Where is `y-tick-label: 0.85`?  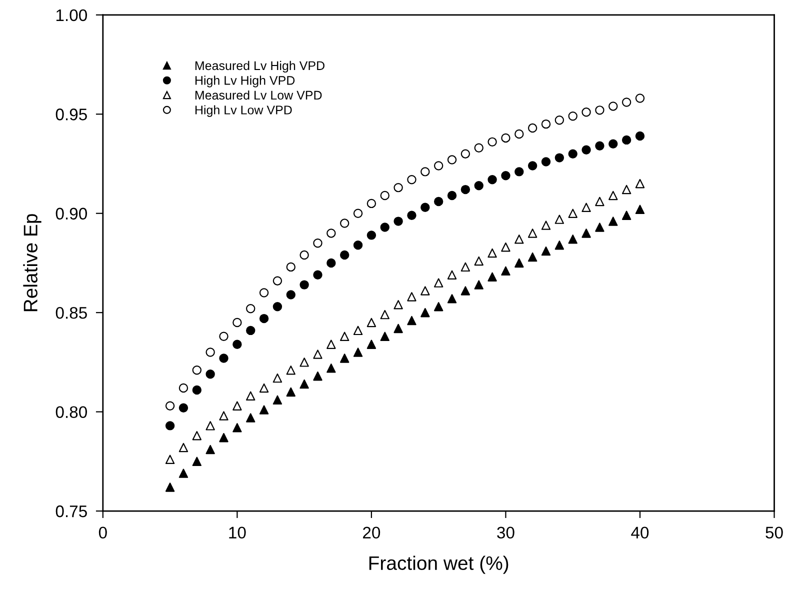
y-tick-label: 0.85 is located at coordinates (71, 312).